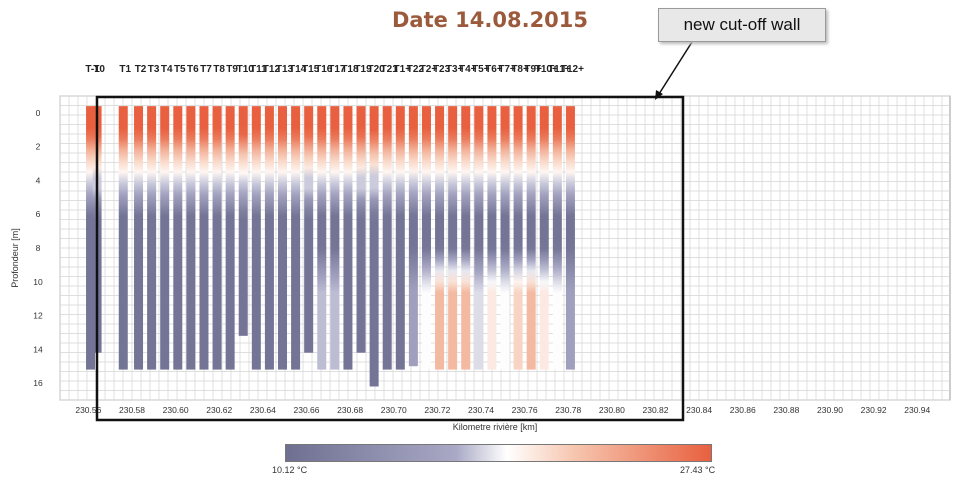 The image size is (970, 482). What do you see at coordinates (322, 238) in the screenshot?
I see `profile-bar-T16` at bounding box center [322, 238].